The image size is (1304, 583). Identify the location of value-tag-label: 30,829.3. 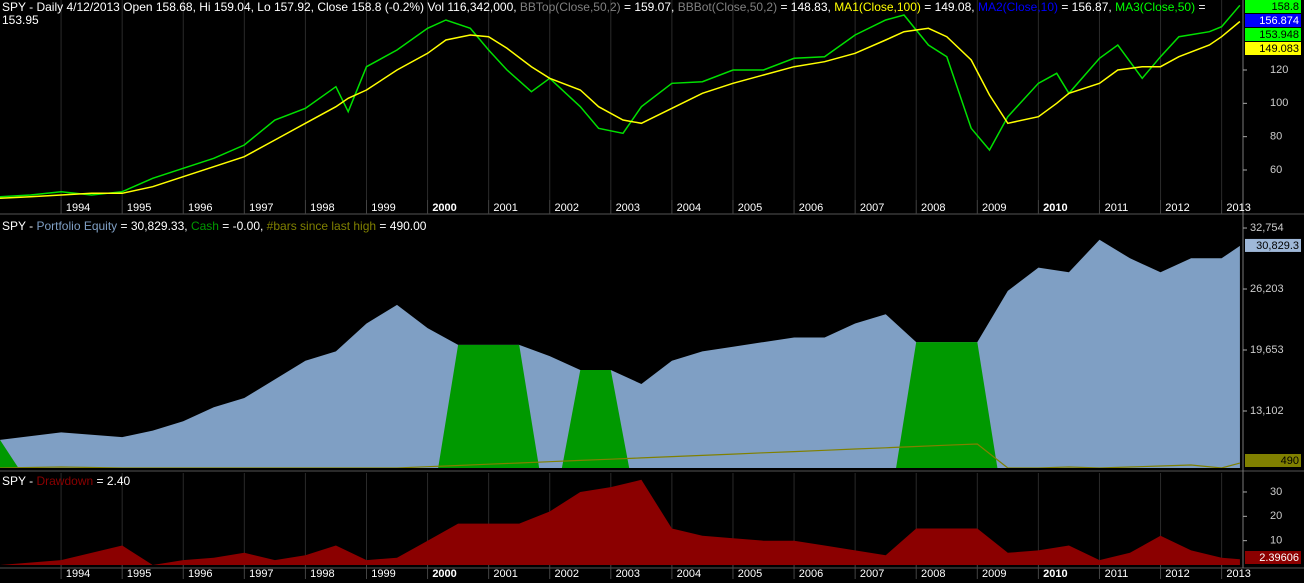
(1277, 246).